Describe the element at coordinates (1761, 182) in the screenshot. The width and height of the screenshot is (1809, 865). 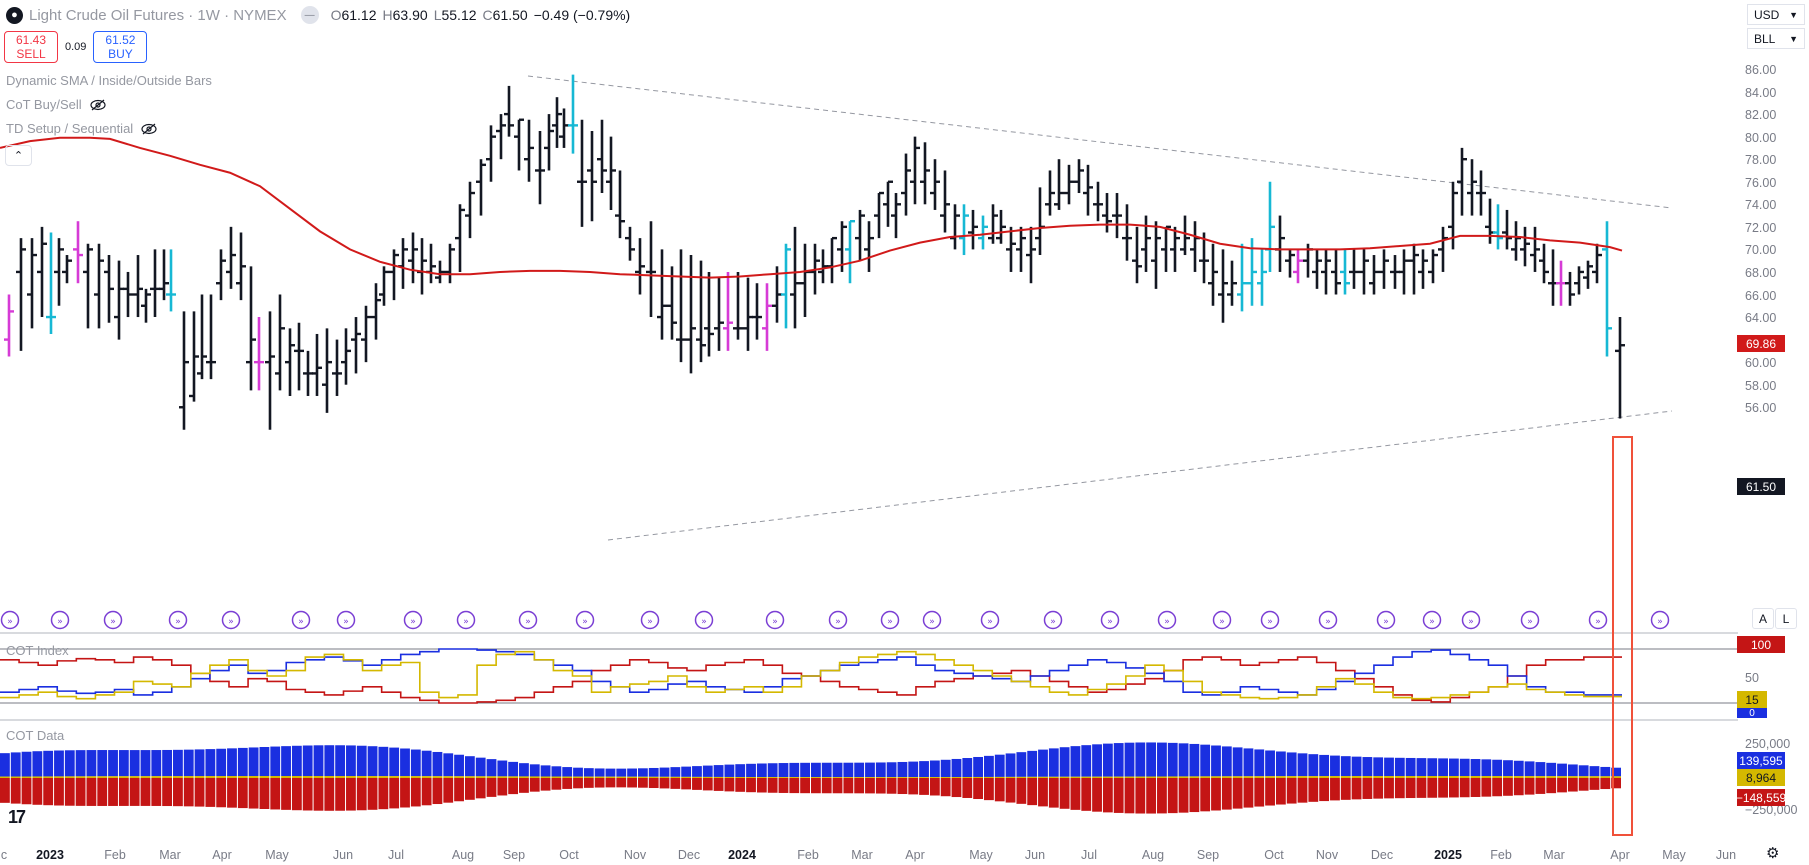
I see `price-tick: 76.00` at that location.